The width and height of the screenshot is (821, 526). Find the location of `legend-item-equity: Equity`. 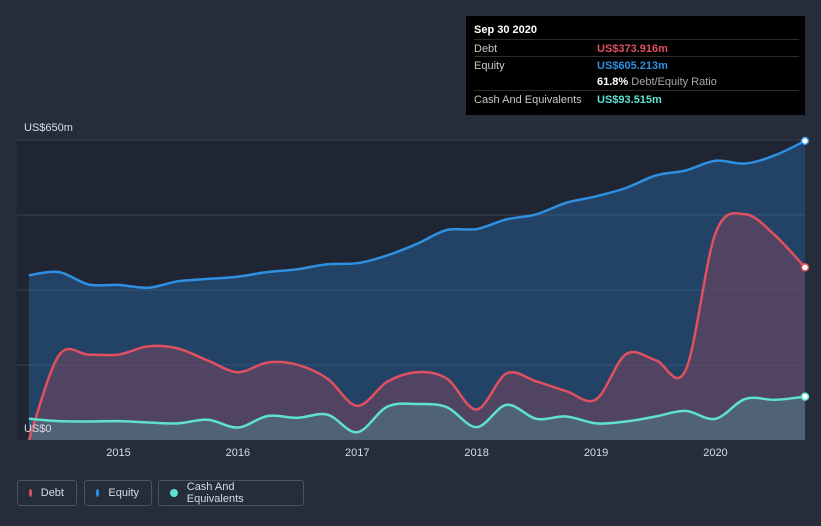

legend-item-equity: Equity is located at coordinates (118, 493).